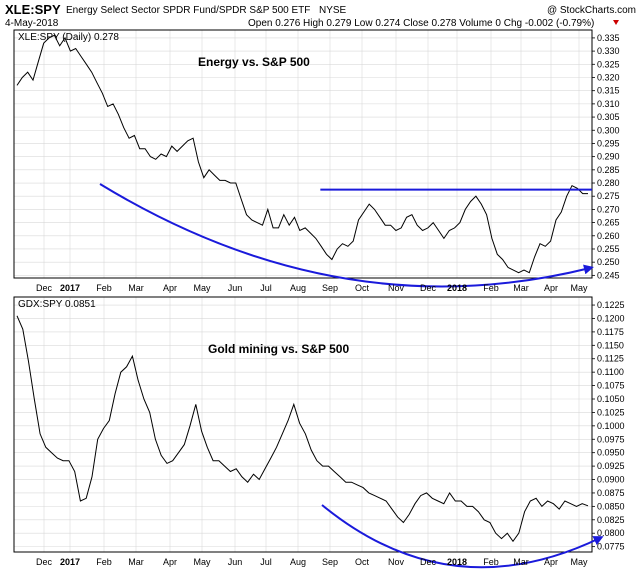  What do you see at coordinates (608, 51) in the screenshot?
I see `energy-y-tick-label: 0.330` at bounding box center [608, 51].